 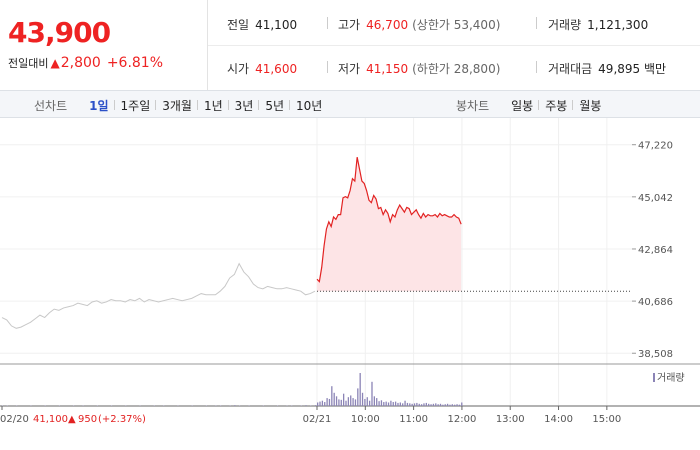 What do you see at coordinates (232, 389) in the screenshot?
I see `volume-bars` at bounding box center [232, 389].